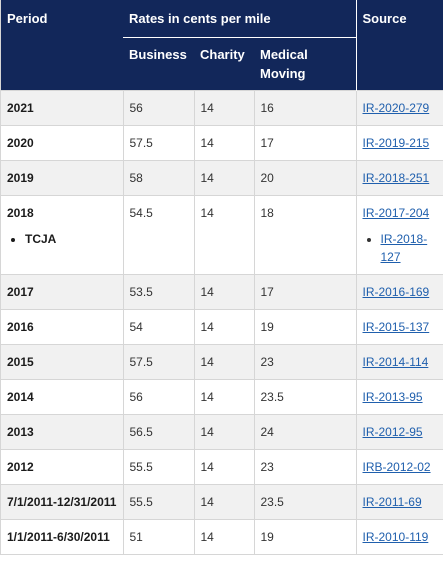  I want to click on source-cell: IR-2019-215, so click(399, 143).